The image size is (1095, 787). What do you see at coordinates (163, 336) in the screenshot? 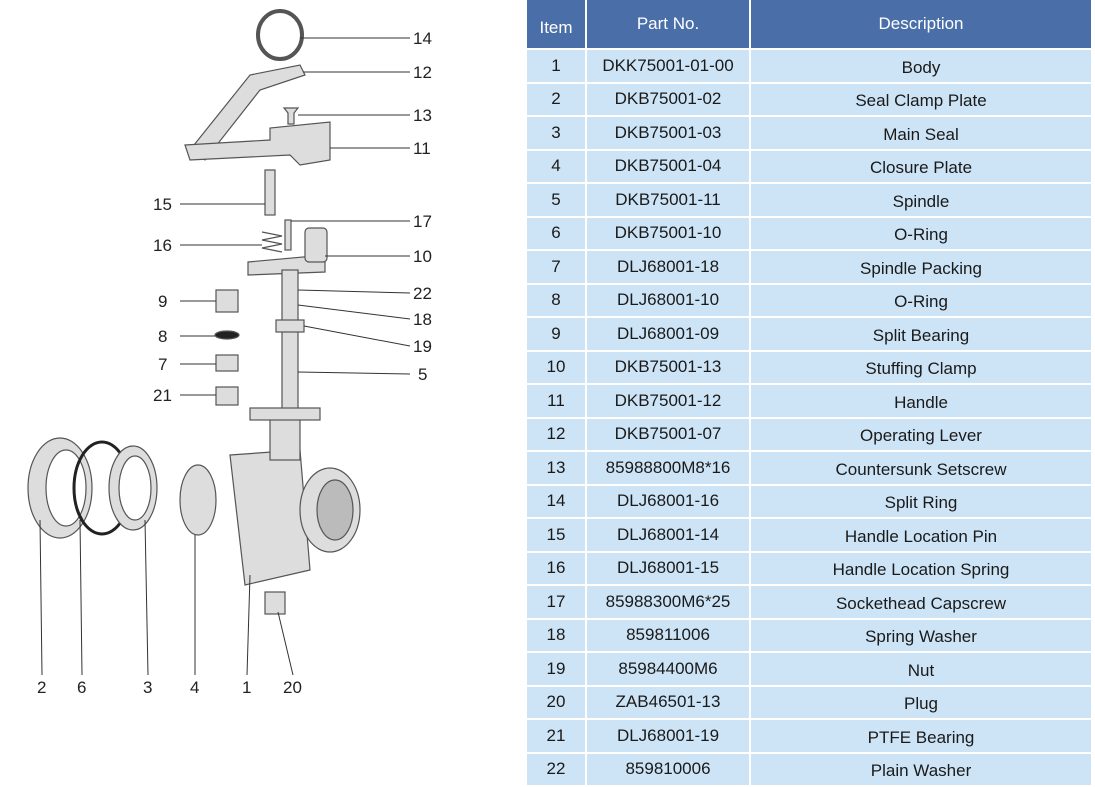
I see `callout-8: 8` at bounding box center [163, 336].